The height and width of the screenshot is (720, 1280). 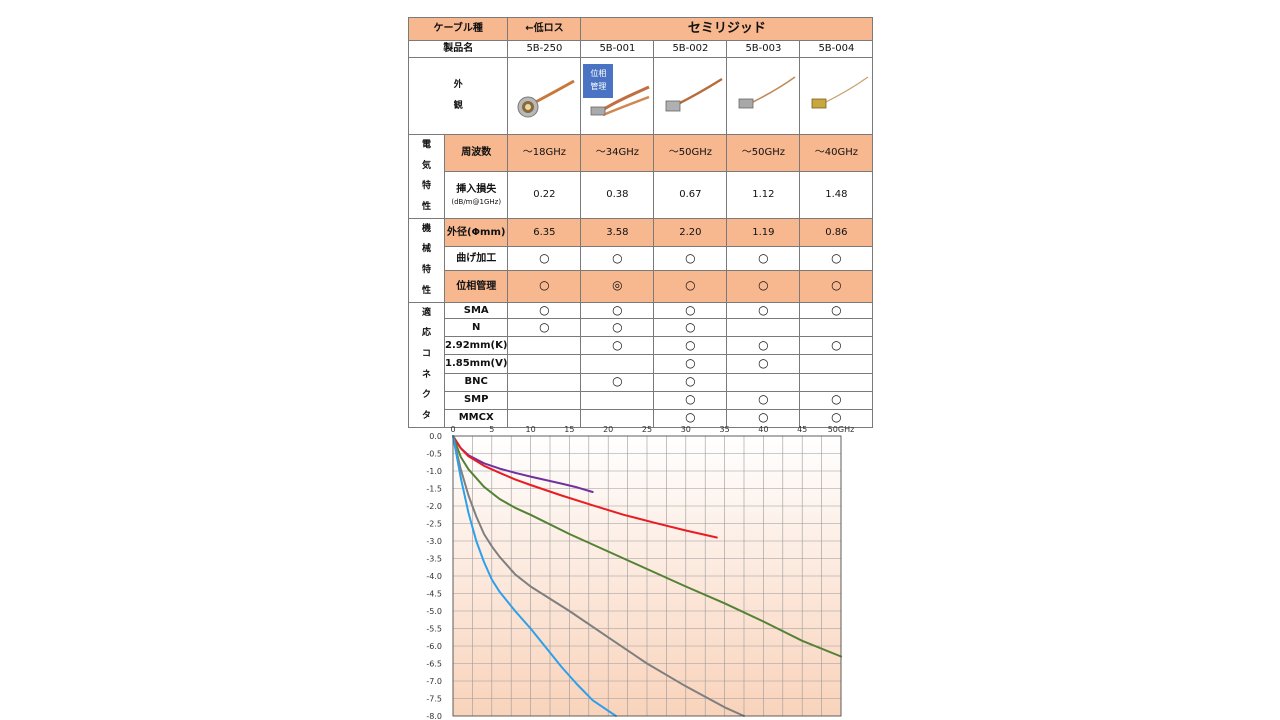 I want to click on x-tick-label: 10, so click(x=531, y=429).